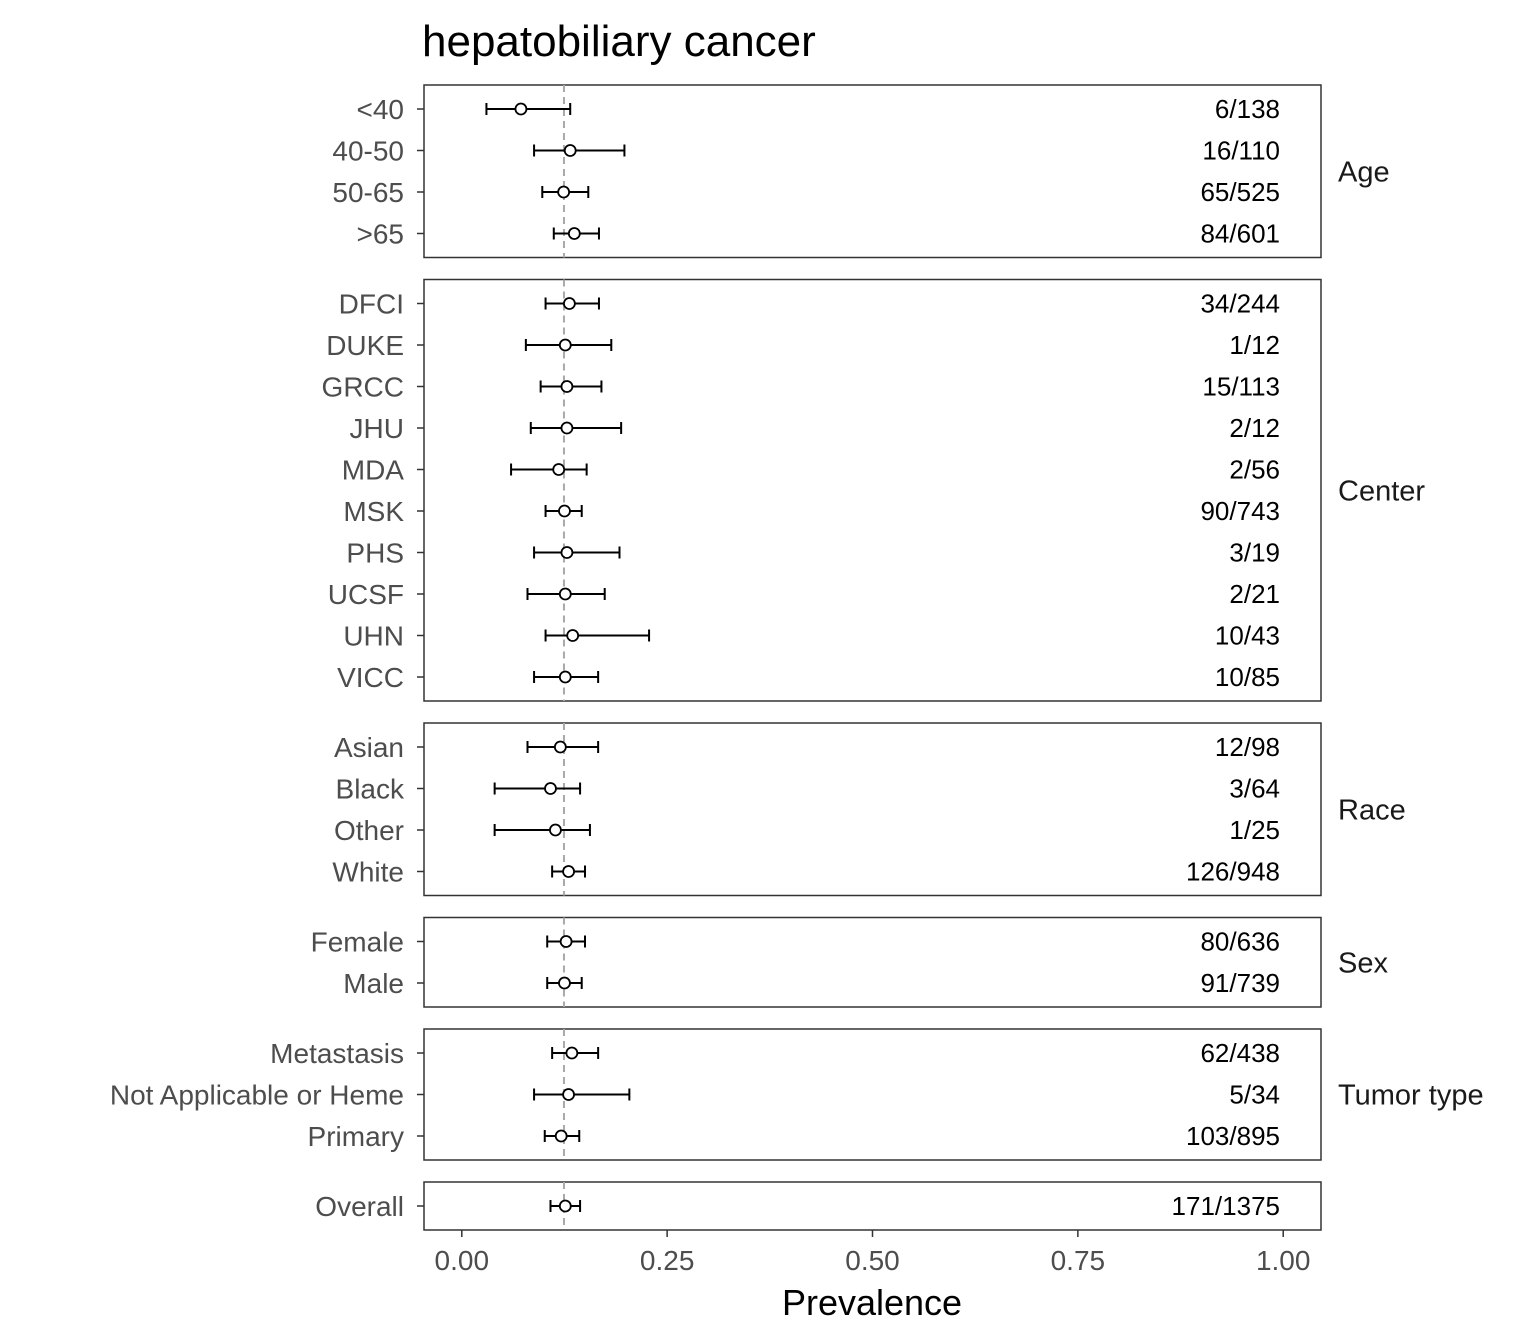 Image resolution: width=1536 pixels, height=1344 pixels. What do you see at coordinates (381, 109) in the screenshot?
I see `row-label: <40` at bounding box center [381, 109].